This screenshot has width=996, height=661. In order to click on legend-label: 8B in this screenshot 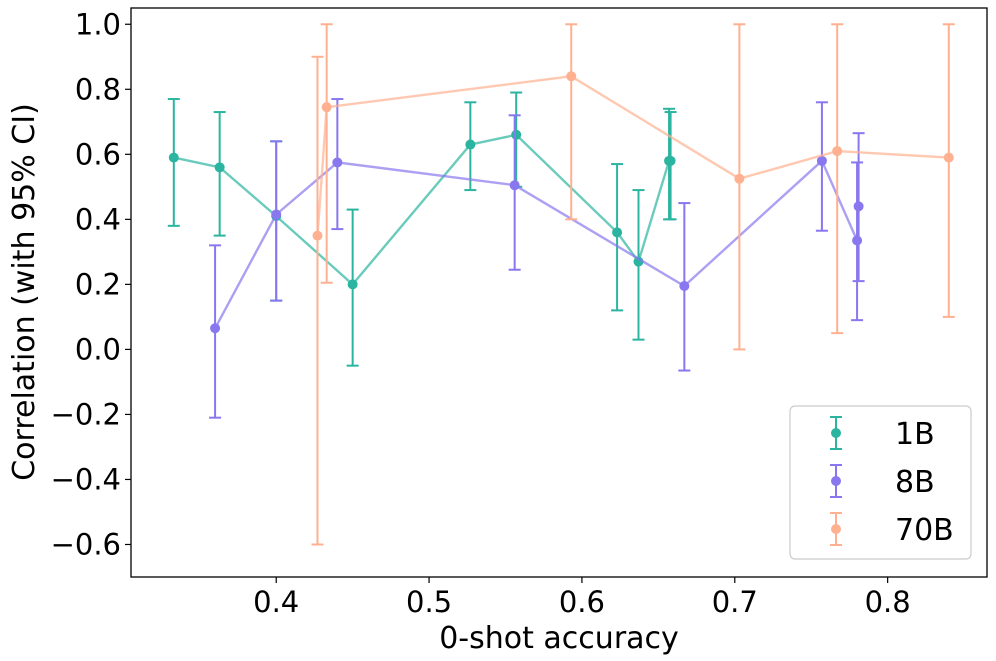, I will do `click(915, 482)`.